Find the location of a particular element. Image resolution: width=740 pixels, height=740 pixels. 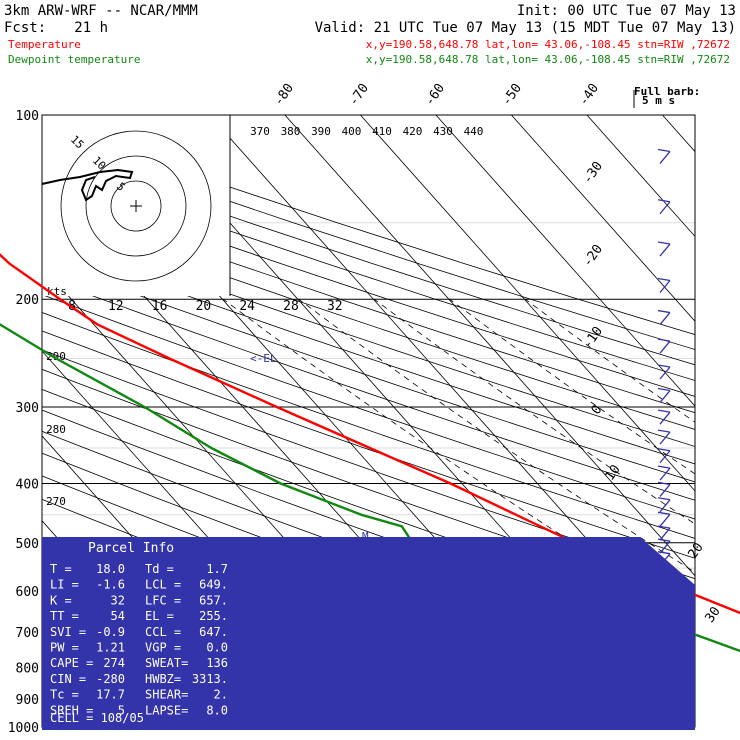

parcel-info-label: Tc = is located at coordinates (64, 695).